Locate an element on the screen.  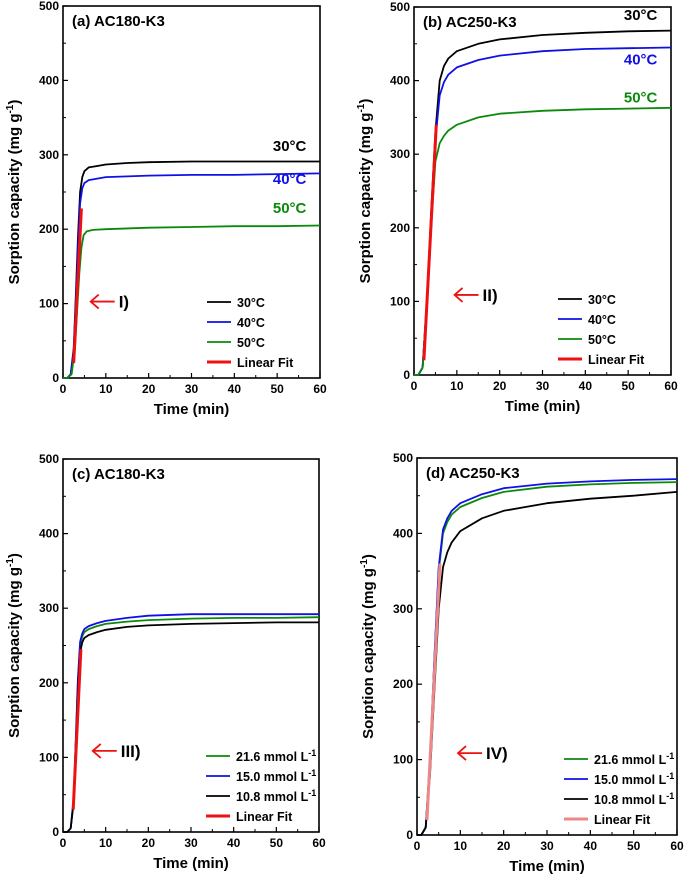
legend-label-1: 15.0 mmol L-1 is located at coordinates (276, 776).